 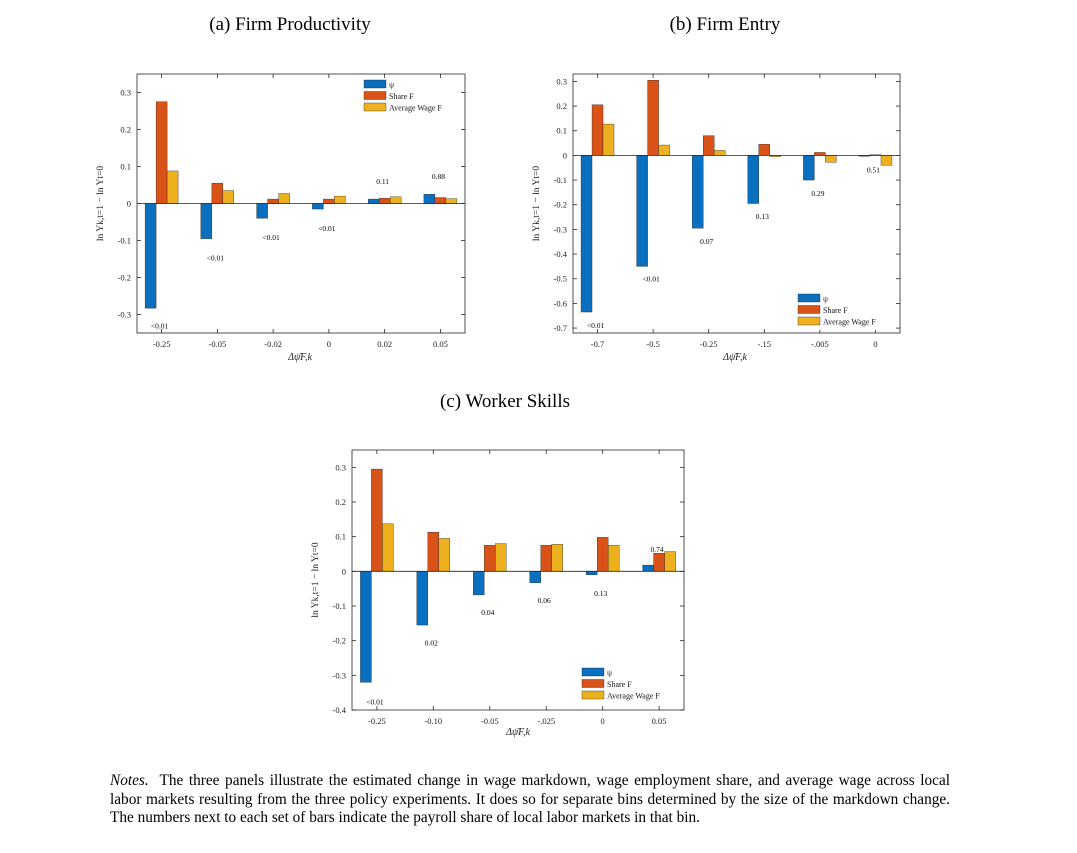 I want to click on chart-a-payroll-share-label: 0.11, so click(x=382, y=181).